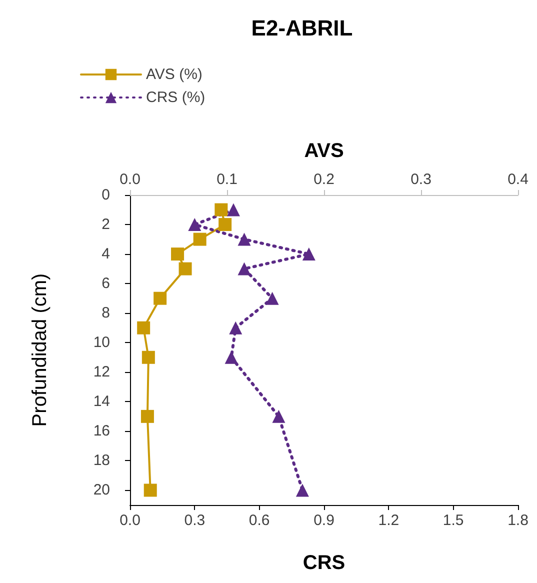  Describe the element at coordinates (324, 563) in the screenshot. I see `x-axis-title: CRS` at that location.